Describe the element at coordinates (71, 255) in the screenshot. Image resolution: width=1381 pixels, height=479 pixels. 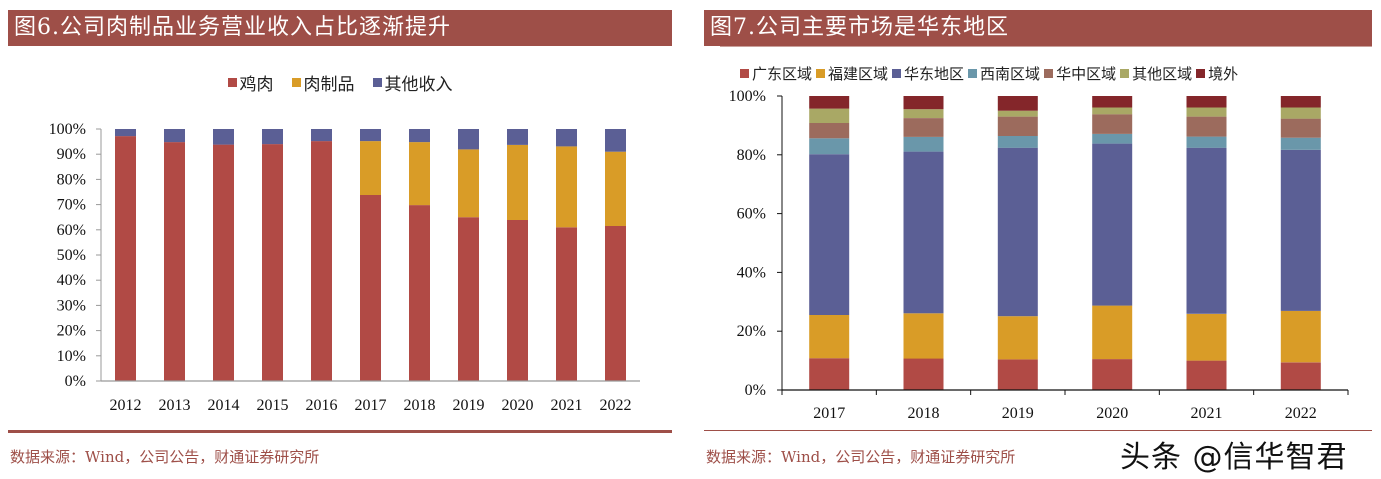
I see `y-tick-label: 50%` at that location.